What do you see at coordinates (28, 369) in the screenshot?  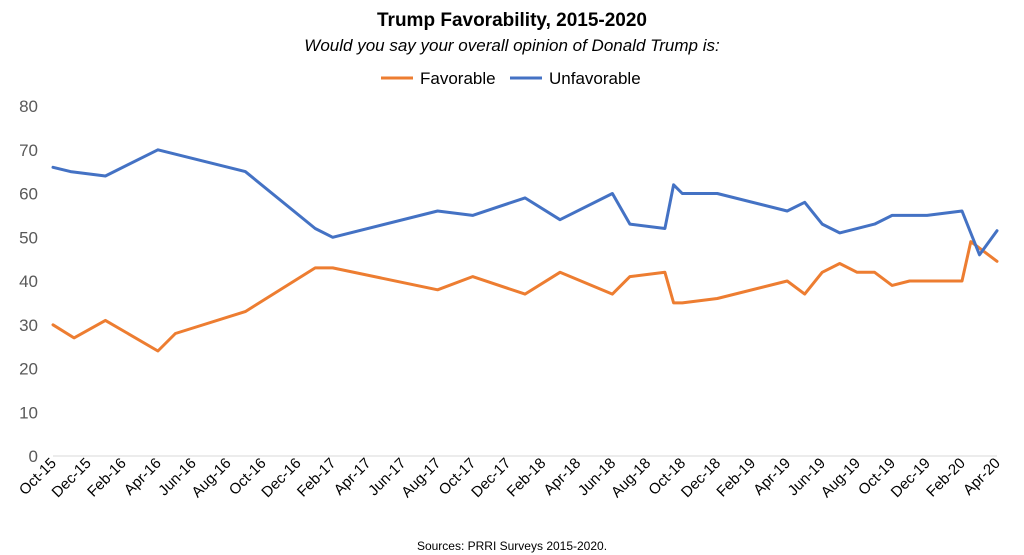 I see `y-tick-label: 20` at bounding box center [28, 369].